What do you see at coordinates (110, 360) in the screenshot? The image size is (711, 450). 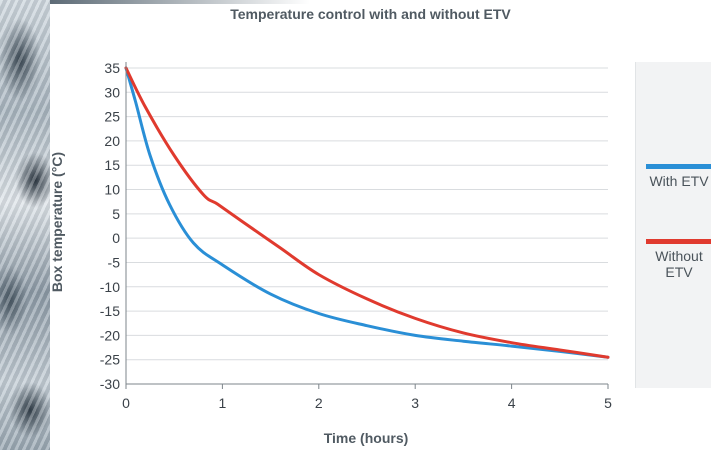 I see `y-tick-label: -25` at bounding box center [110, 360].